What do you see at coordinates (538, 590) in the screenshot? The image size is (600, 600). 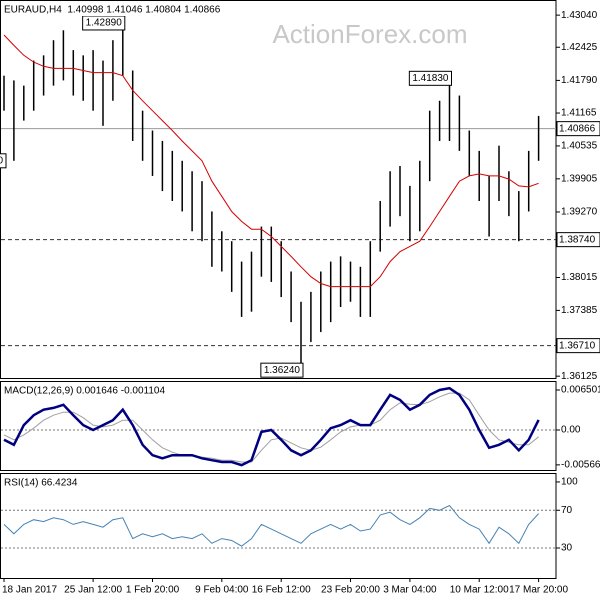 I see `x-tick-label: 17 Mar 20:00` at bounding box center [538, 590].